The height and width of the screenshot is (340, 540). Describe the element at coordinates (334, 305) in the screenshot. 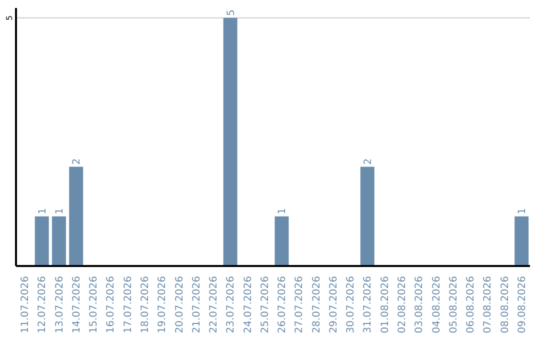

I see `x-tick-label: 29.07.2026` at that location.